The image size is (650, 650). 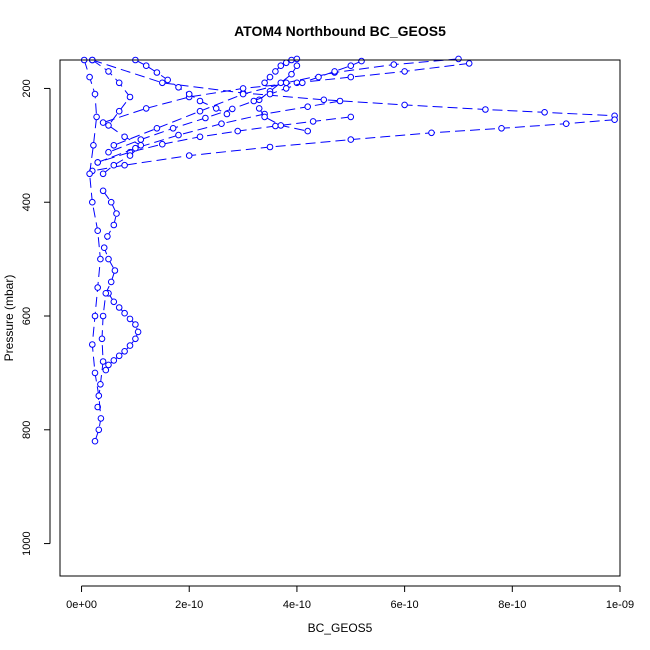 I want to click on x-axis-label: BC_GEOS5, so click(x=340, y=628).